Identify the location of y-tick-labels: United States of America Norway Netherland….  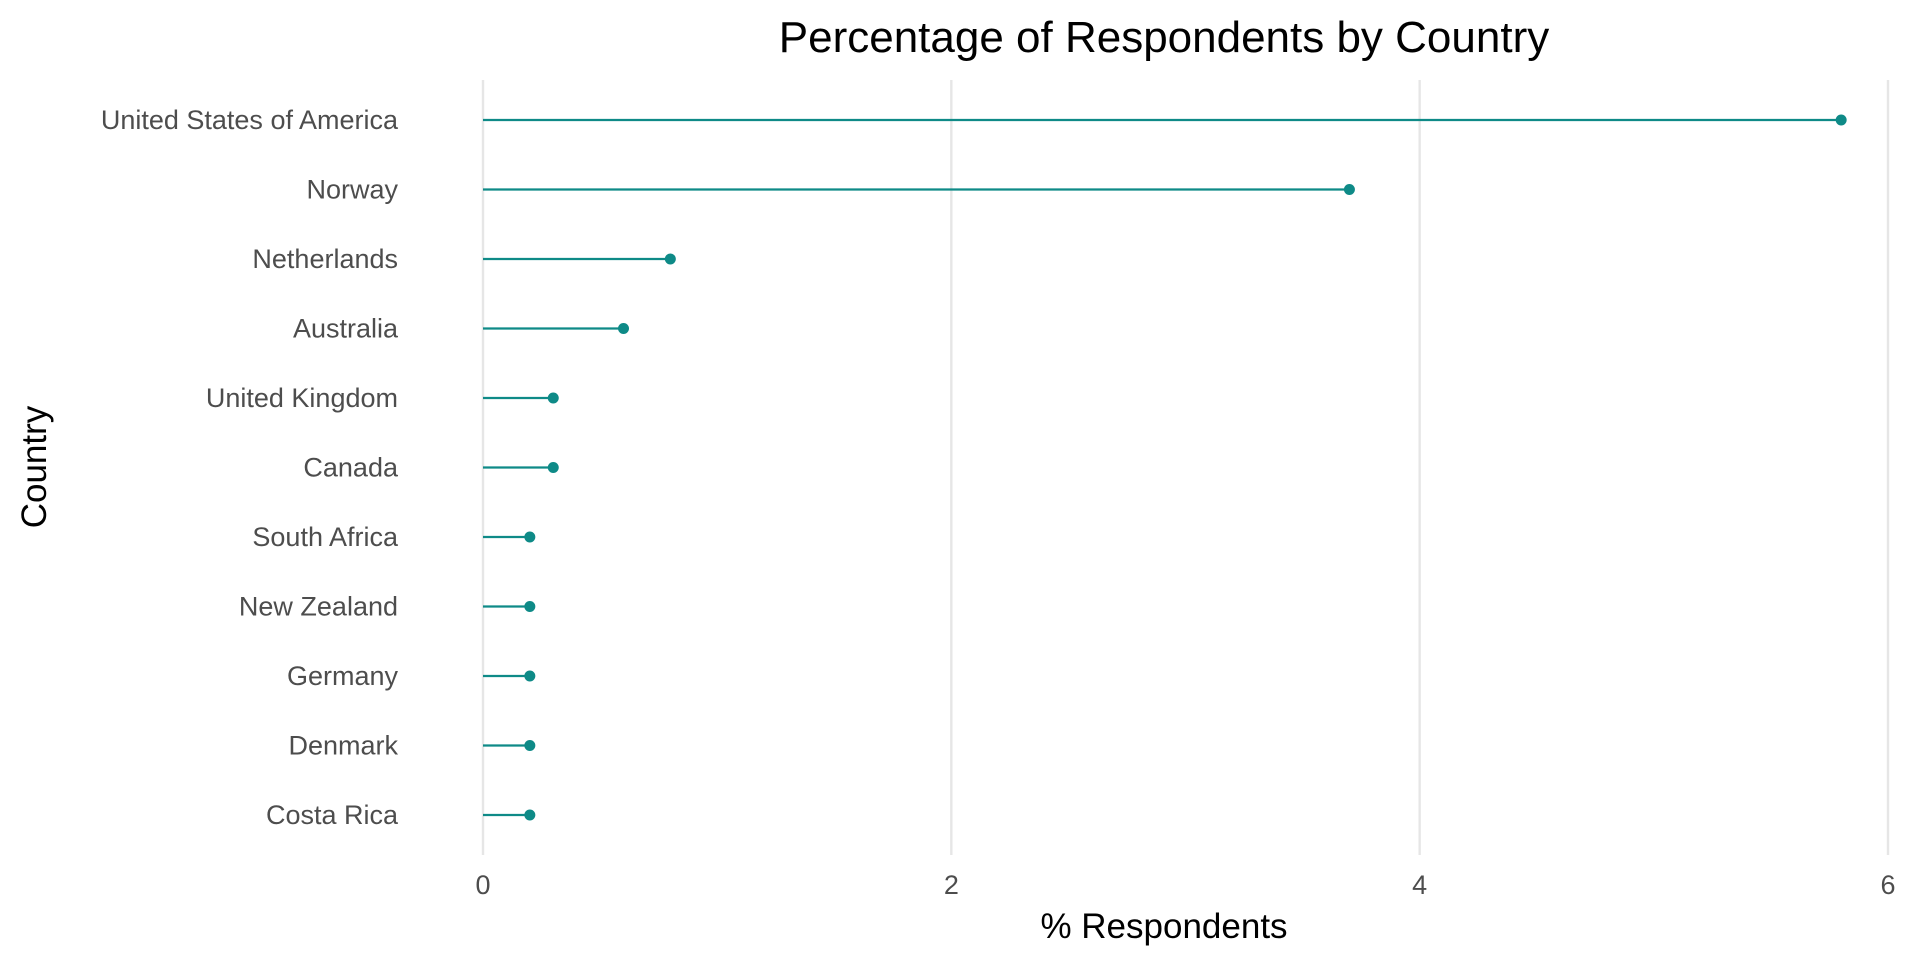
(250, 467).